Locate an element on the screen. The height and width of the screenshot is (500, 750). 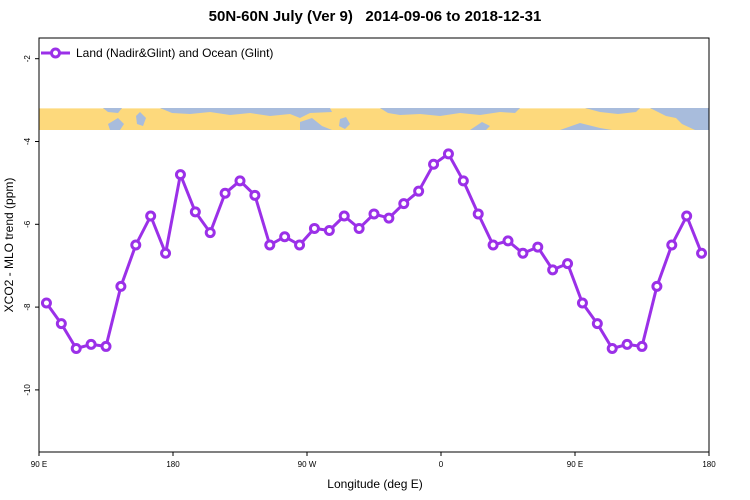
y-tick-label: -2 is located at coordinates (27, 59).